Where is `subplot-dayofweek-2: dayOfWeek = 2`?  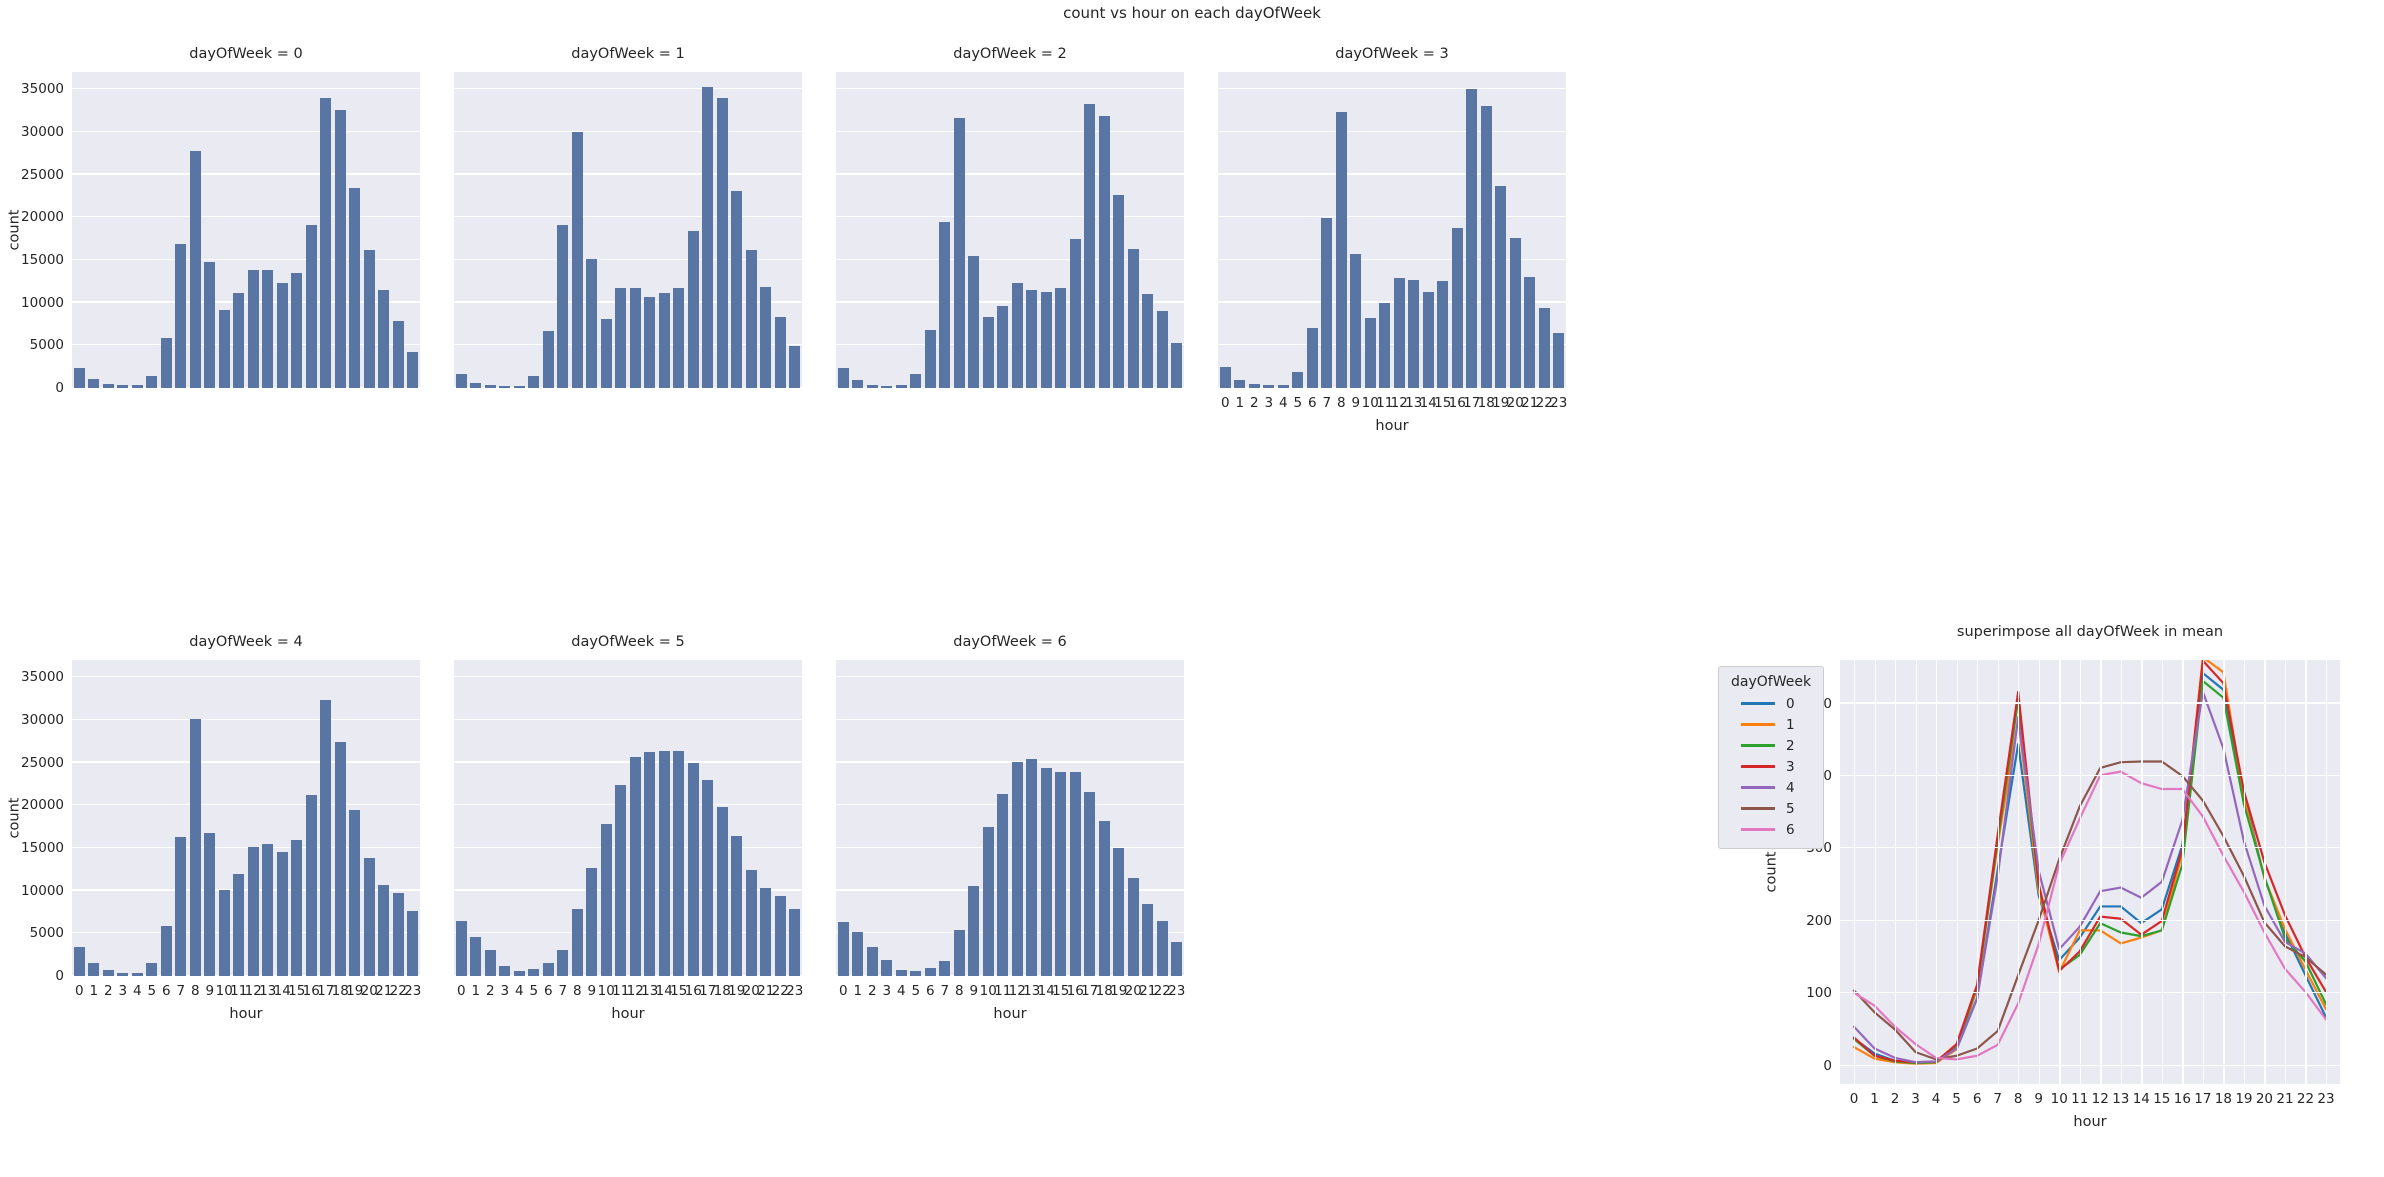
subplot-dayofweek-2: dayOfWeek = 2 is located at coordinates (1010, 217).